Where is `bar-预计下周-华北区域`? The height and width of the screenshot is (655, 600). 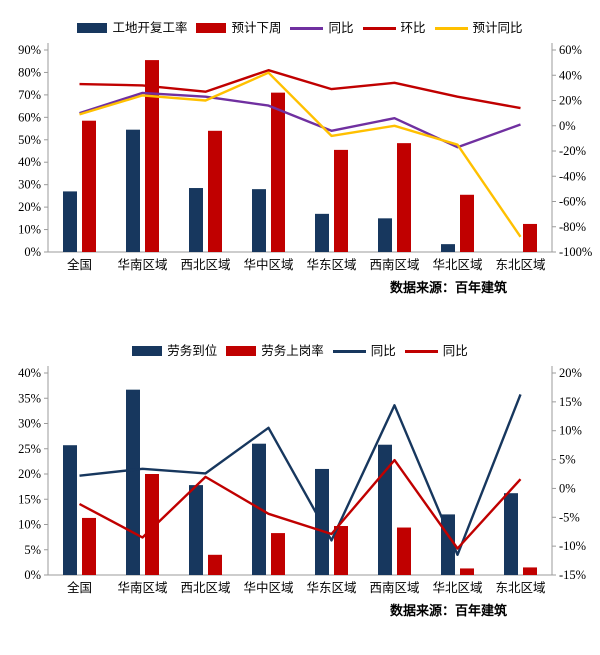
bar-预计下周-华北区域 is located at coordinates (467, 223).